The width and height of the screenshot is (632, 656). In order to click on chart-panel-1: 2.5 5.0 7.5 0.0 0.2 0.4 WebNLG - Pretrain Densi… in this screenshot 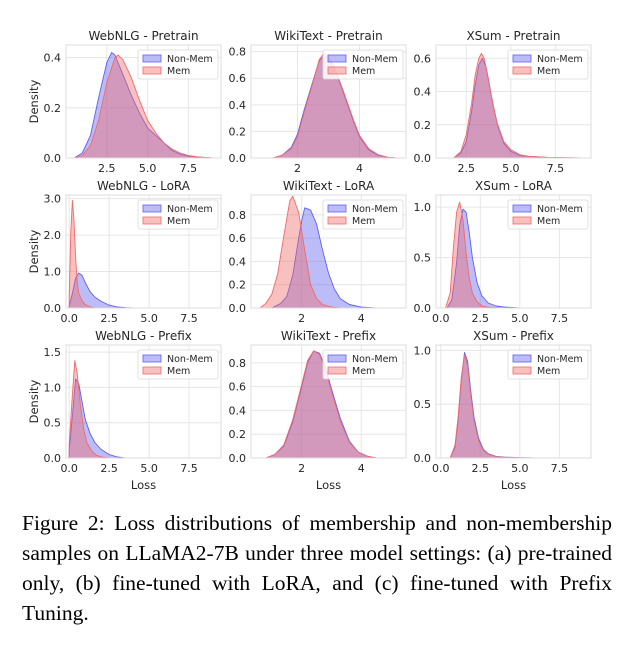, I will do `click(124, 102)`.